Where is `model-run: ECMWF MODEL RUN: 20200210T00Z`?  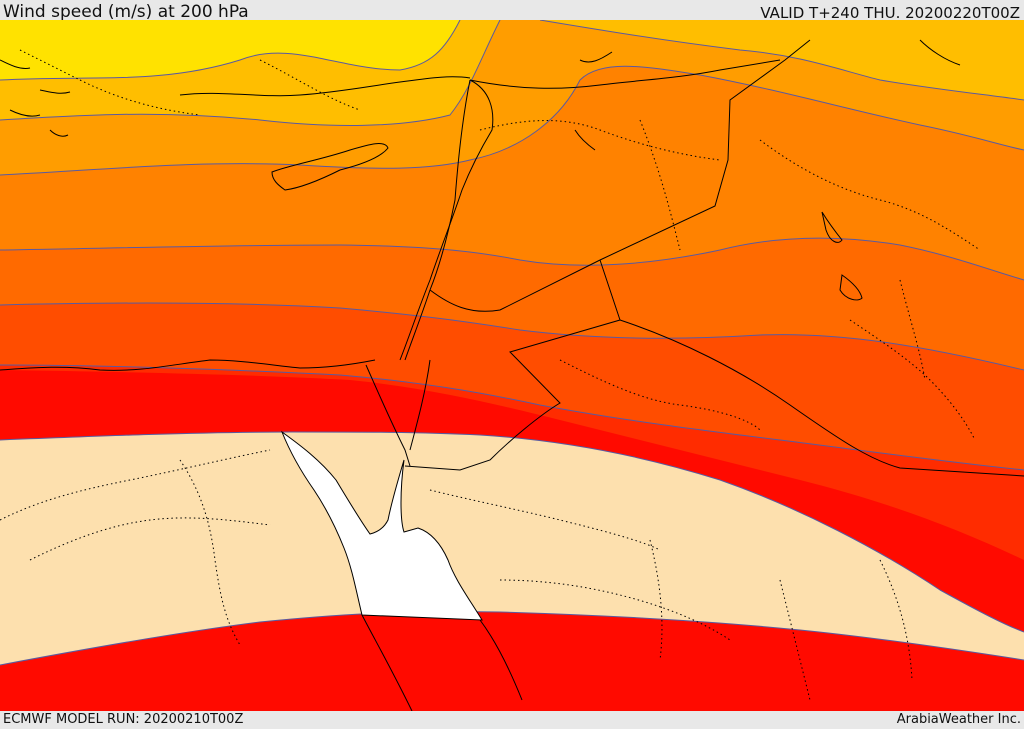
model-run: ECMWF MODEL RUN: 20200210T00Z is located at coordinates (123, 719).